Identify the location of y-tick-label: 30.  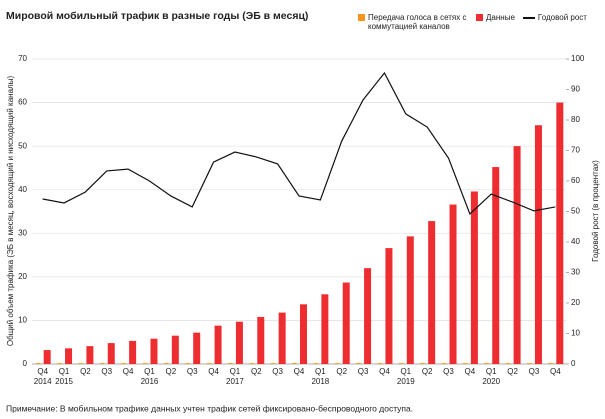
(22, 232).